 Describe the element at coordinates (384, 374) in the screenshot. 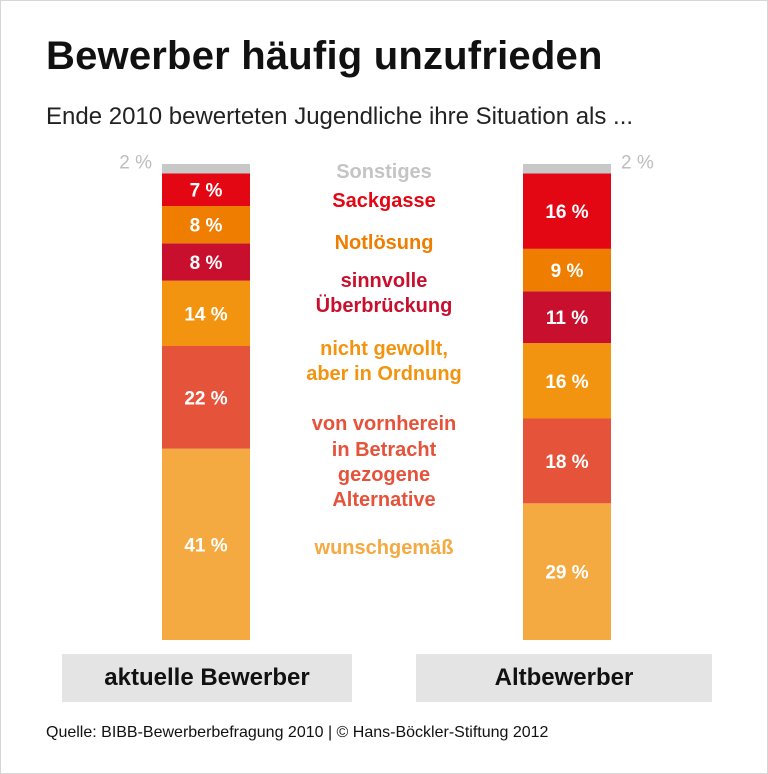

I see `legend-label-ngewollt-line-2: aber in Ordnung` at that location.